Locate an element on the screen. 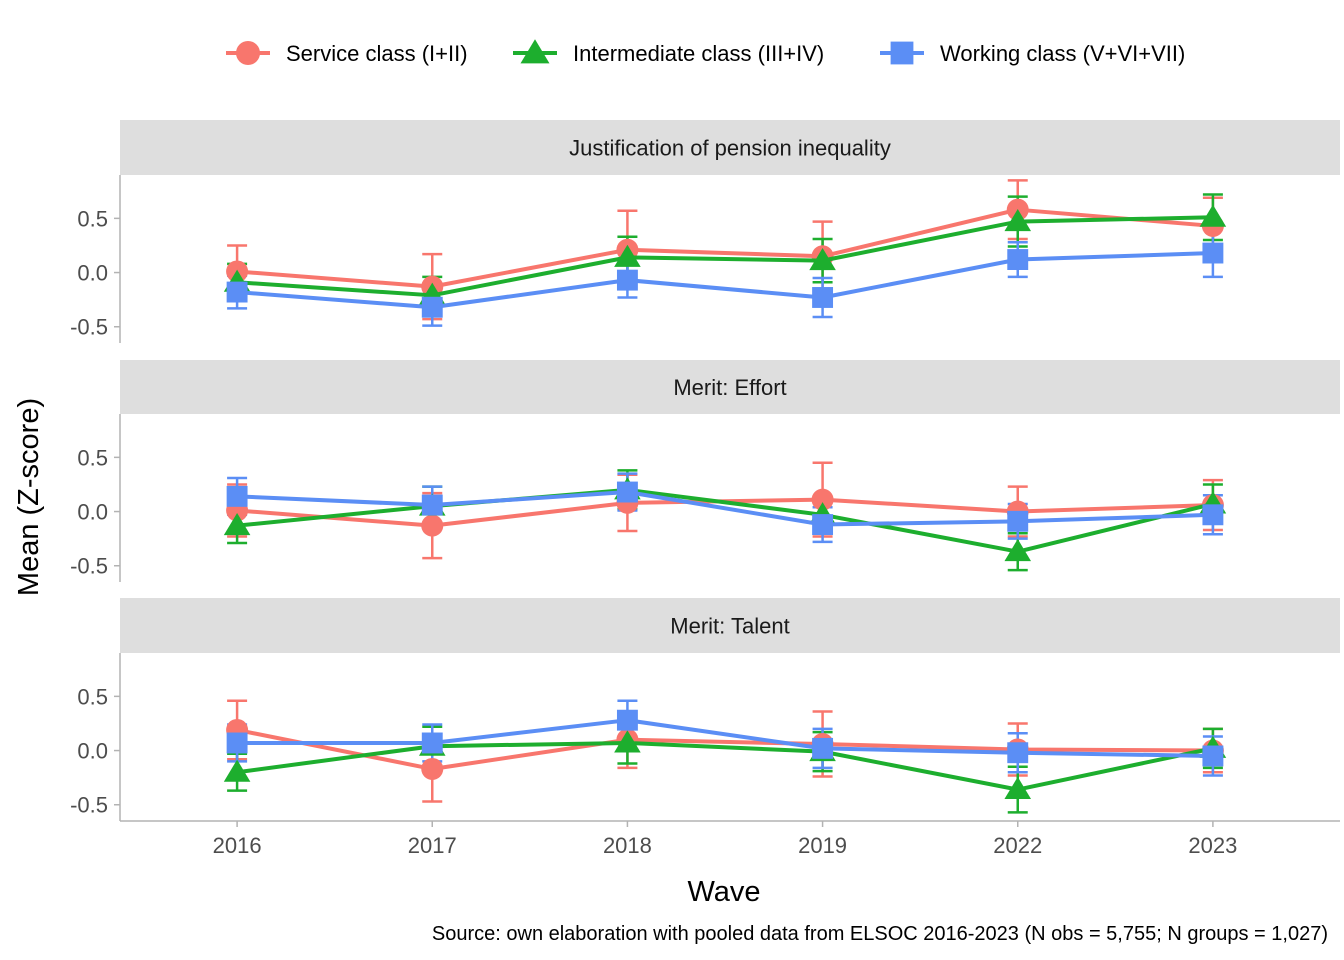 The width and height of the screenshot is (1344, 960). panel-title: Merit: Effort is located at coordinates (729, 387).